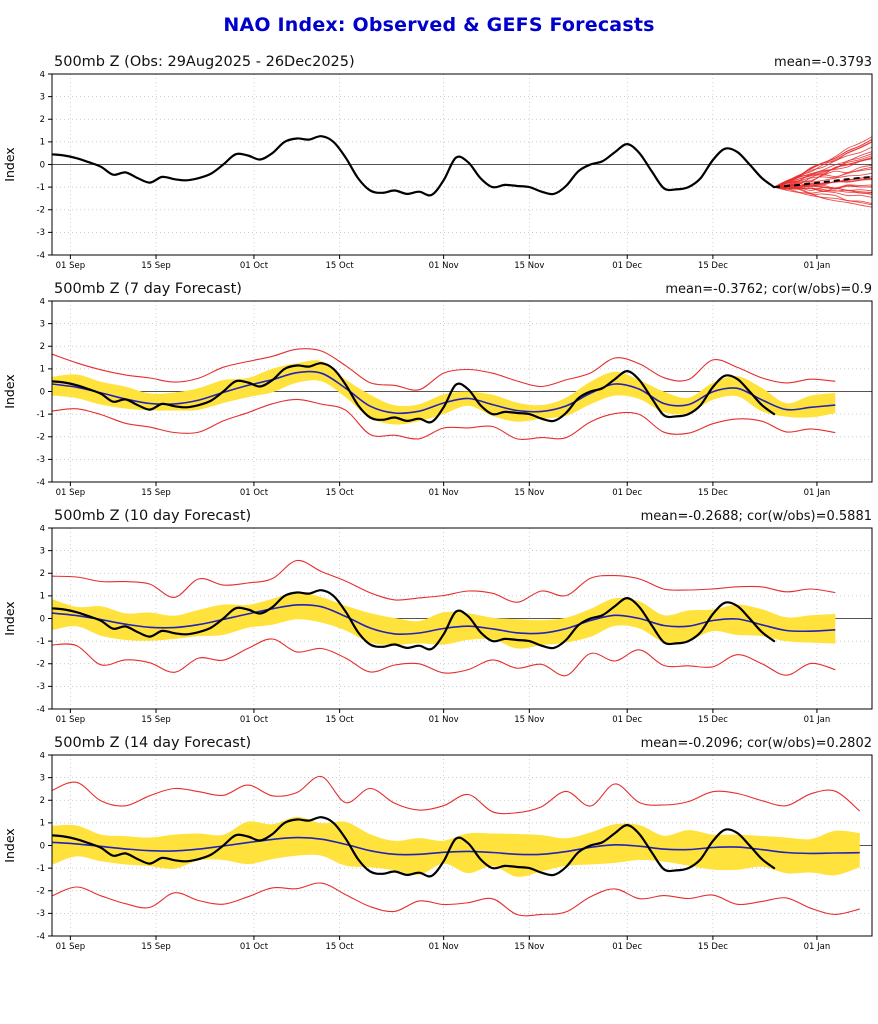 Image resolution: width=878 pixels, height=1024 pixels. Describe the element at coordinates (153, 516) in the screenshot. I see `panel-10day-title: 500mb Z (10 day Forecast)` at that location.